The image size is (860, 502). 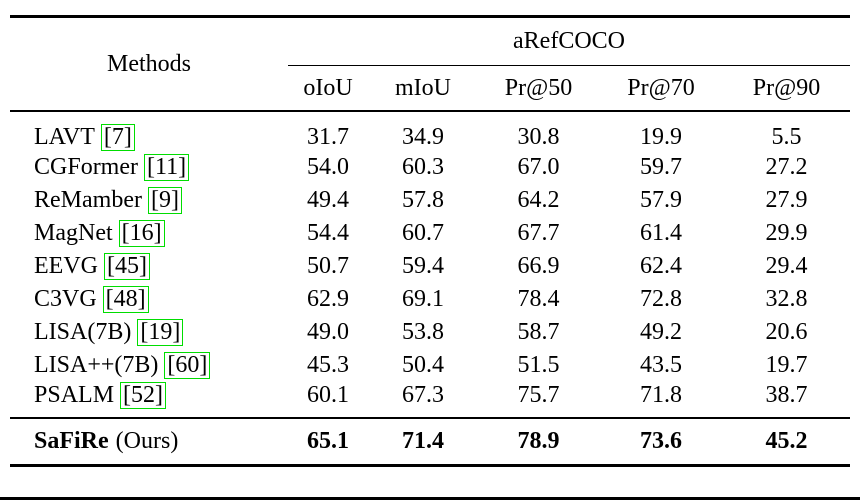 I want to click on value-cell: 61.4, so click(x=661, y=232).